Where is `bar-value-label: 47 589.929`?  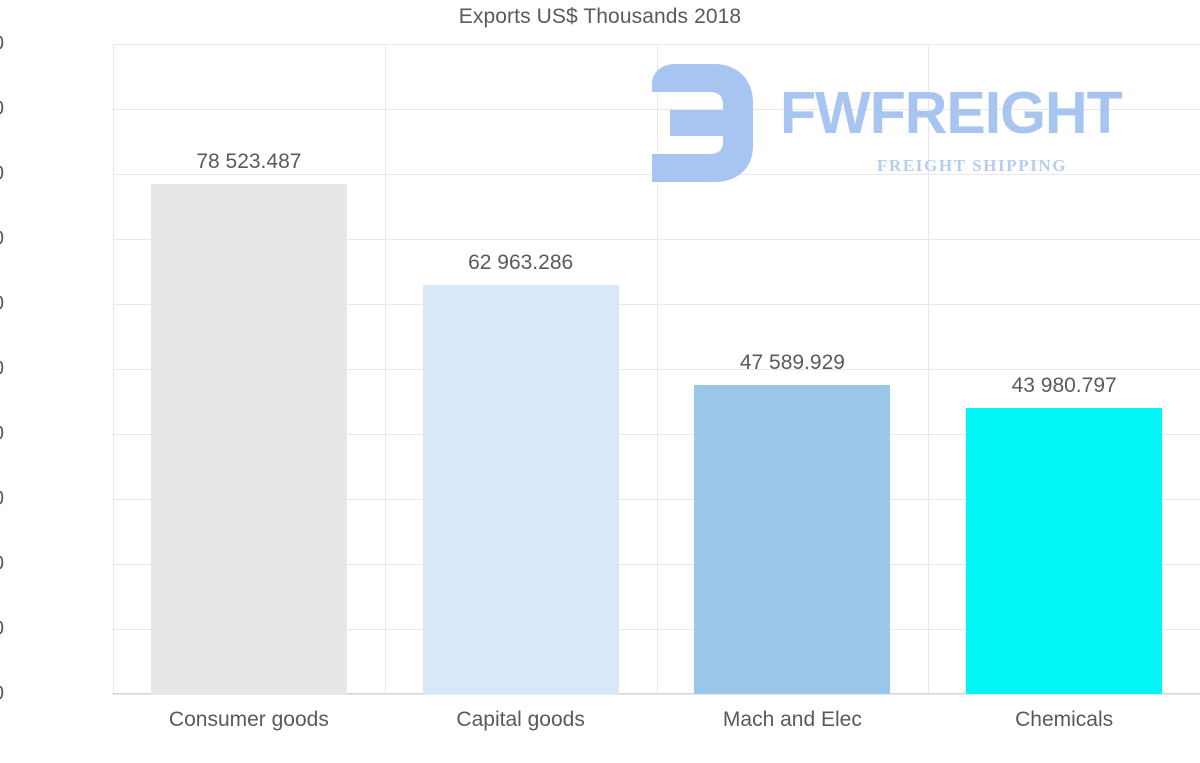 bar-value-label: 47 589.929 is located at coordinates (792, 362).